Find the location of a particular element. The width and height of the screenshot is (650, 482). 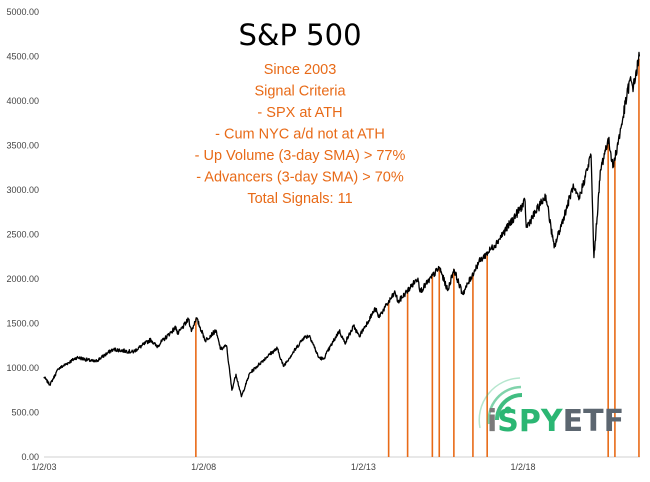

chart-title: S&P 500 is located at coordinates (299, 35).